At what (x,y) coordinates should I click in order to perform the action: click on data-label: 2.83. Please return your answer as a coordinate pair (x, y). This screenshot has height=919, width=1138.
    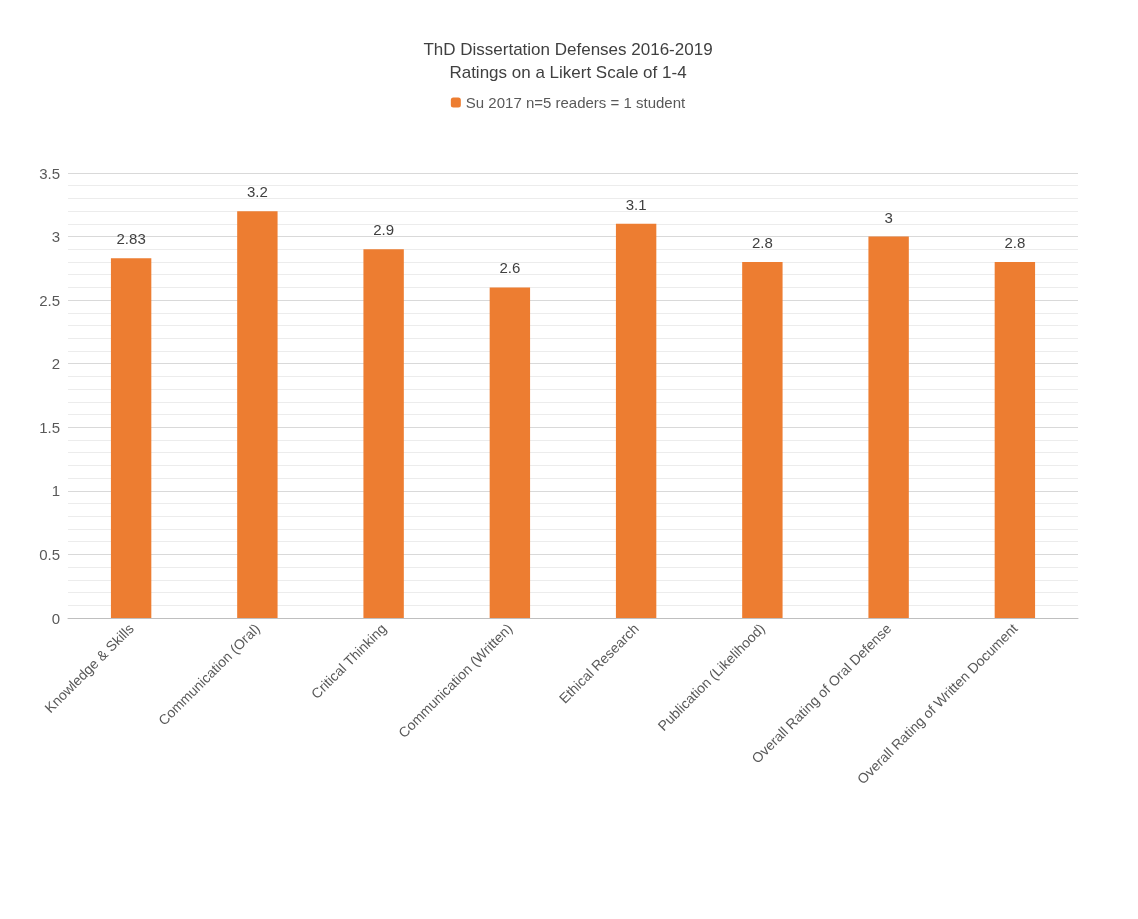
    Looking at the image, I should click on (131, 239).